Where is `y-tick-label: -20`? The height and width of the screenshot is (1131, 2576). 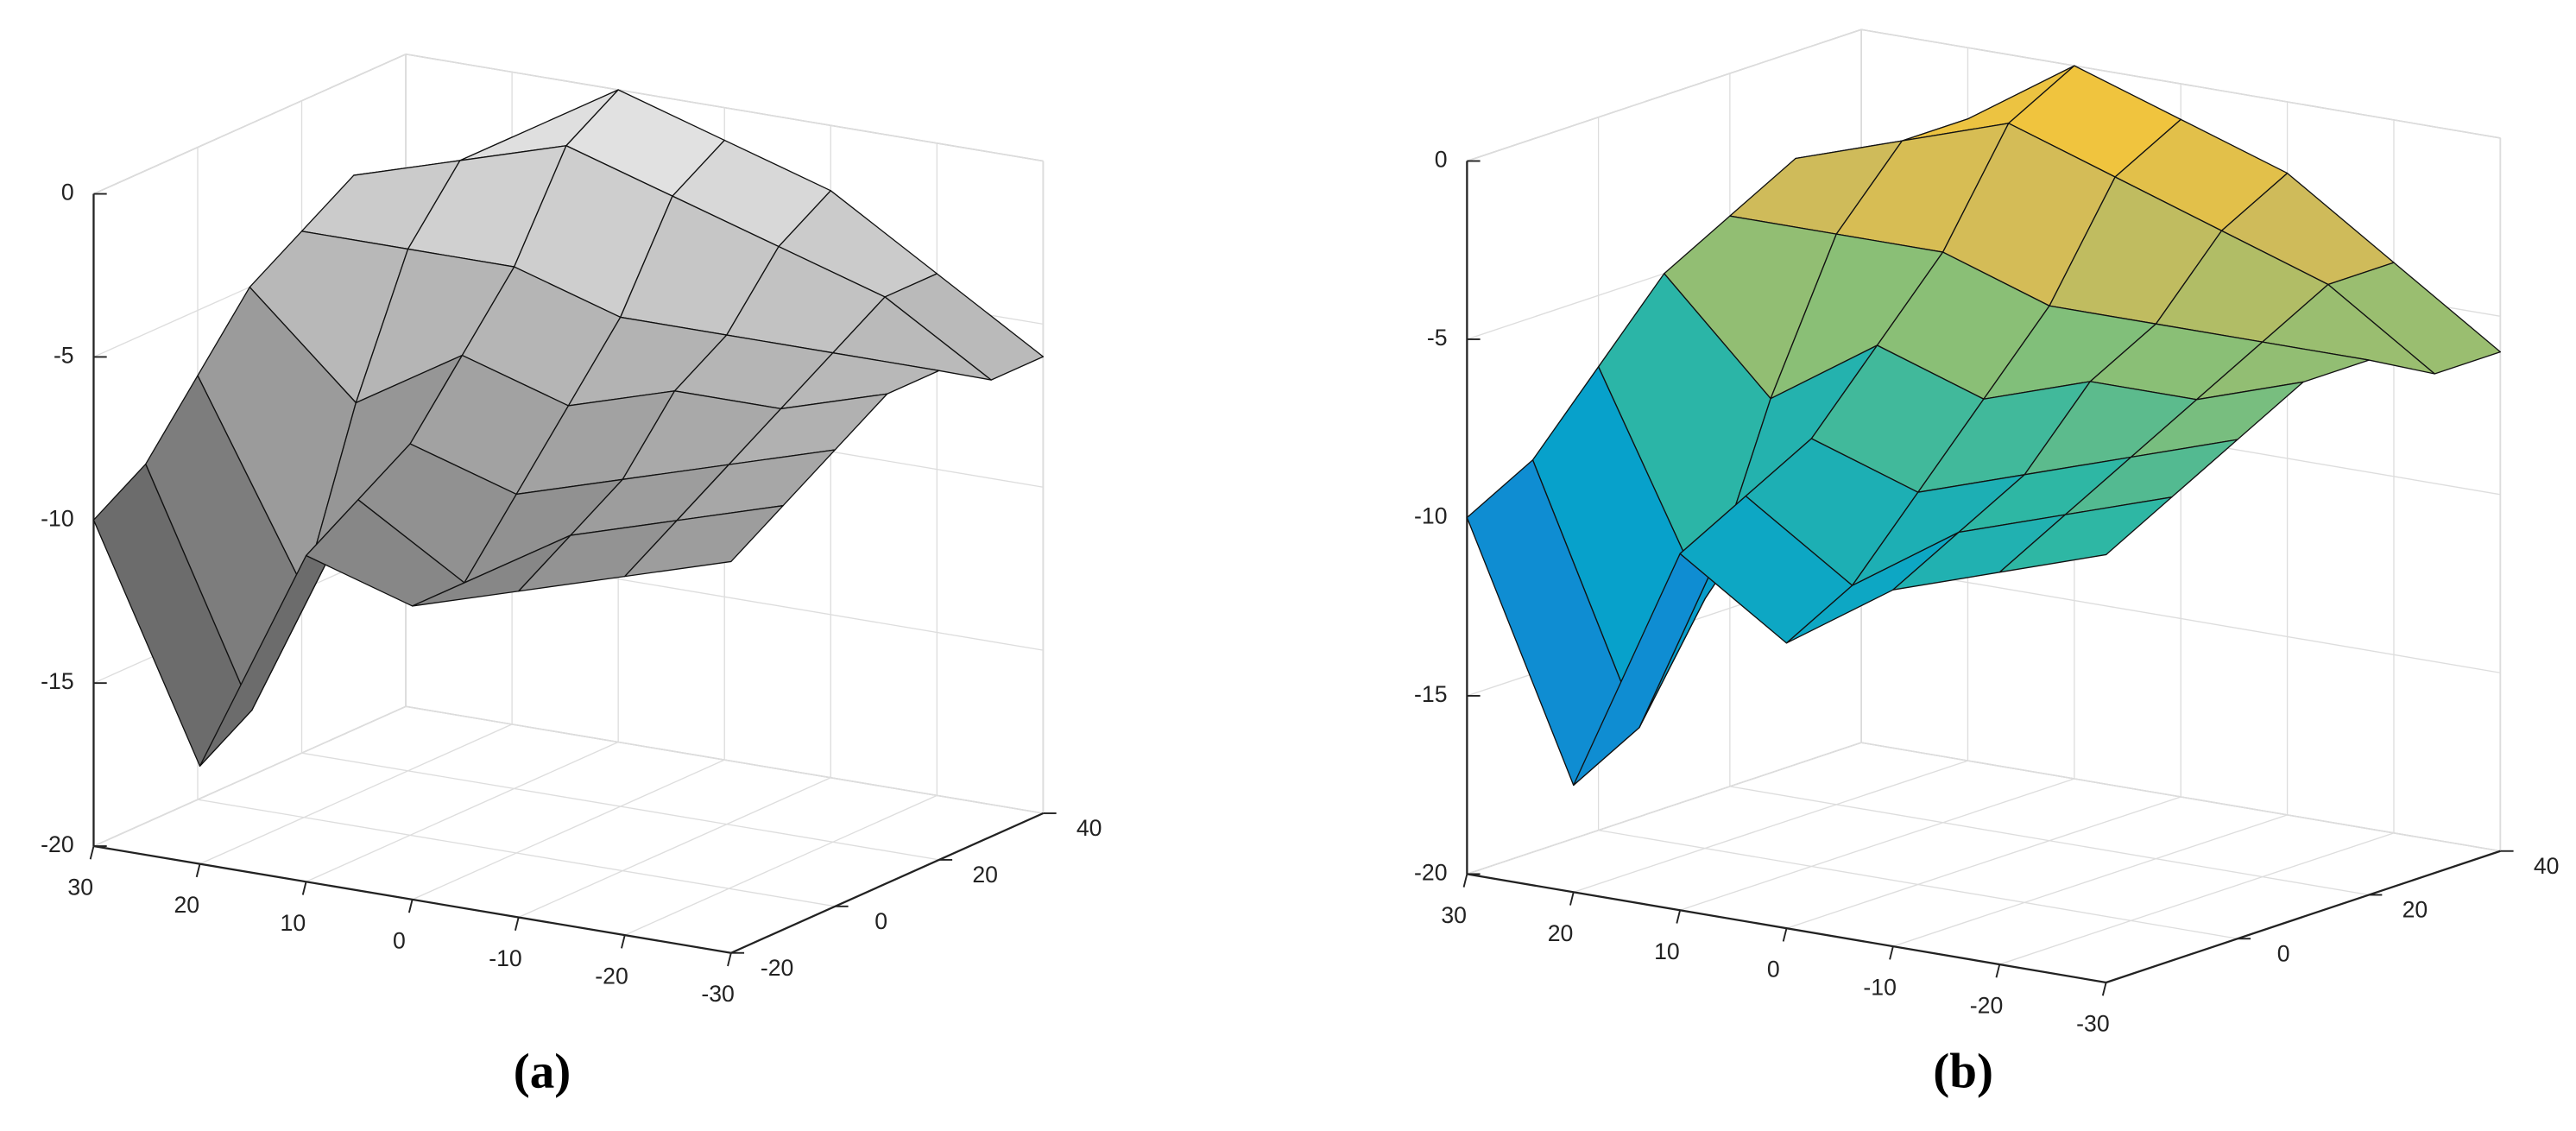
y-tick-label: -20 is located at coordinates (777, 968).